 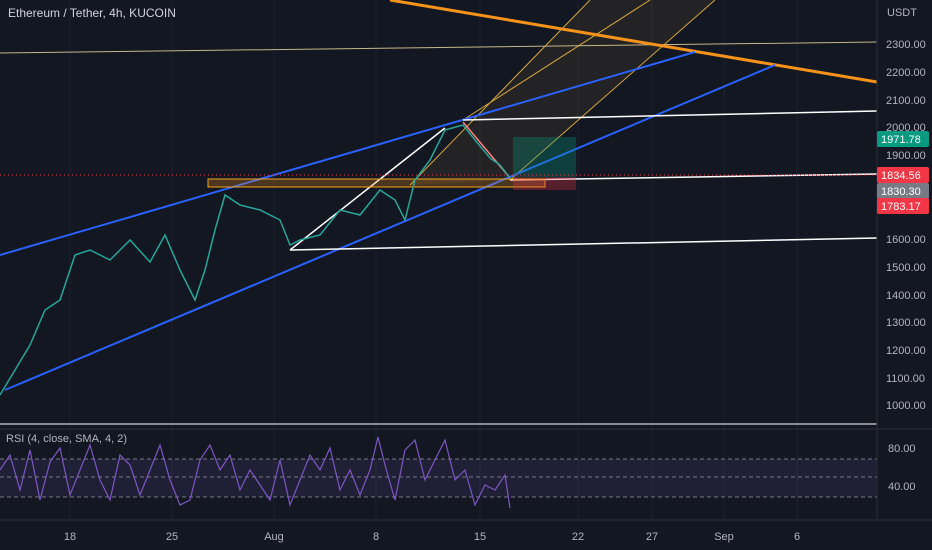 I want to click on orange-trendline, so click(x=633, y=42).